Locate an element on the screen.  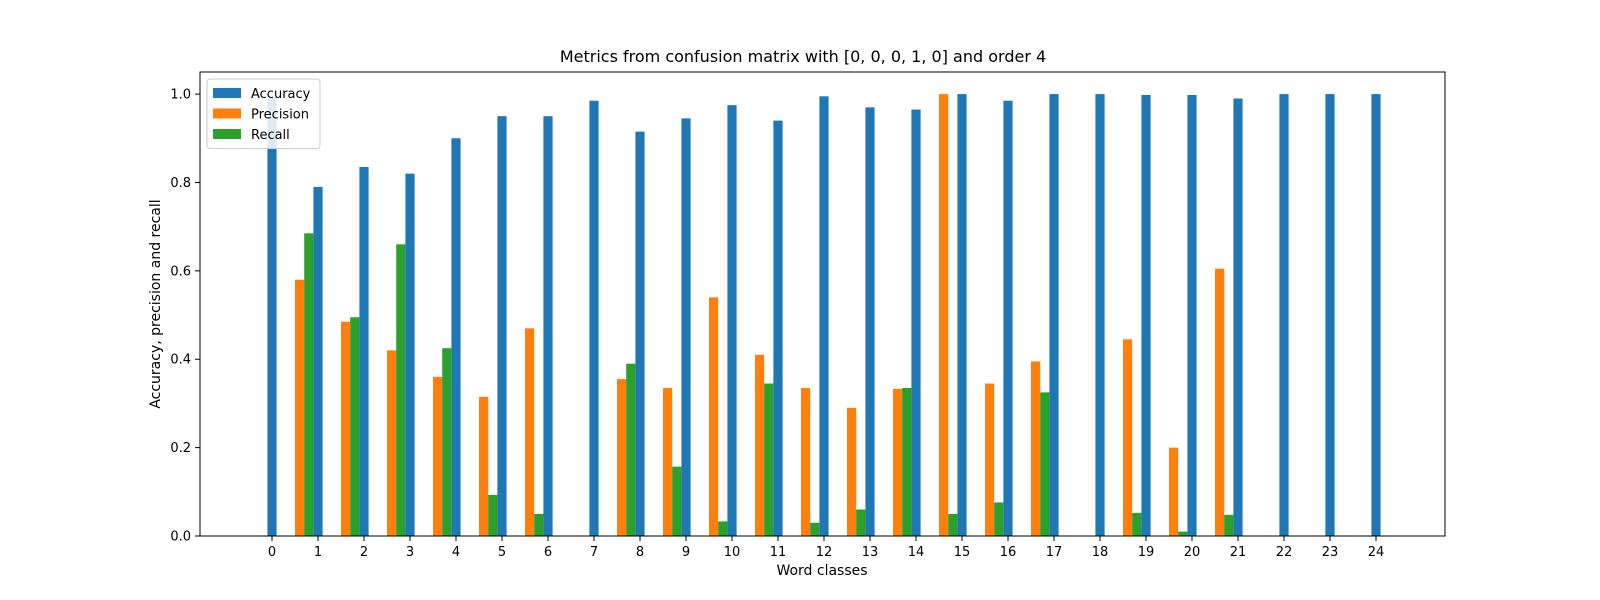
y-tick-label: 0.0 is located at coordinates (180, 537).